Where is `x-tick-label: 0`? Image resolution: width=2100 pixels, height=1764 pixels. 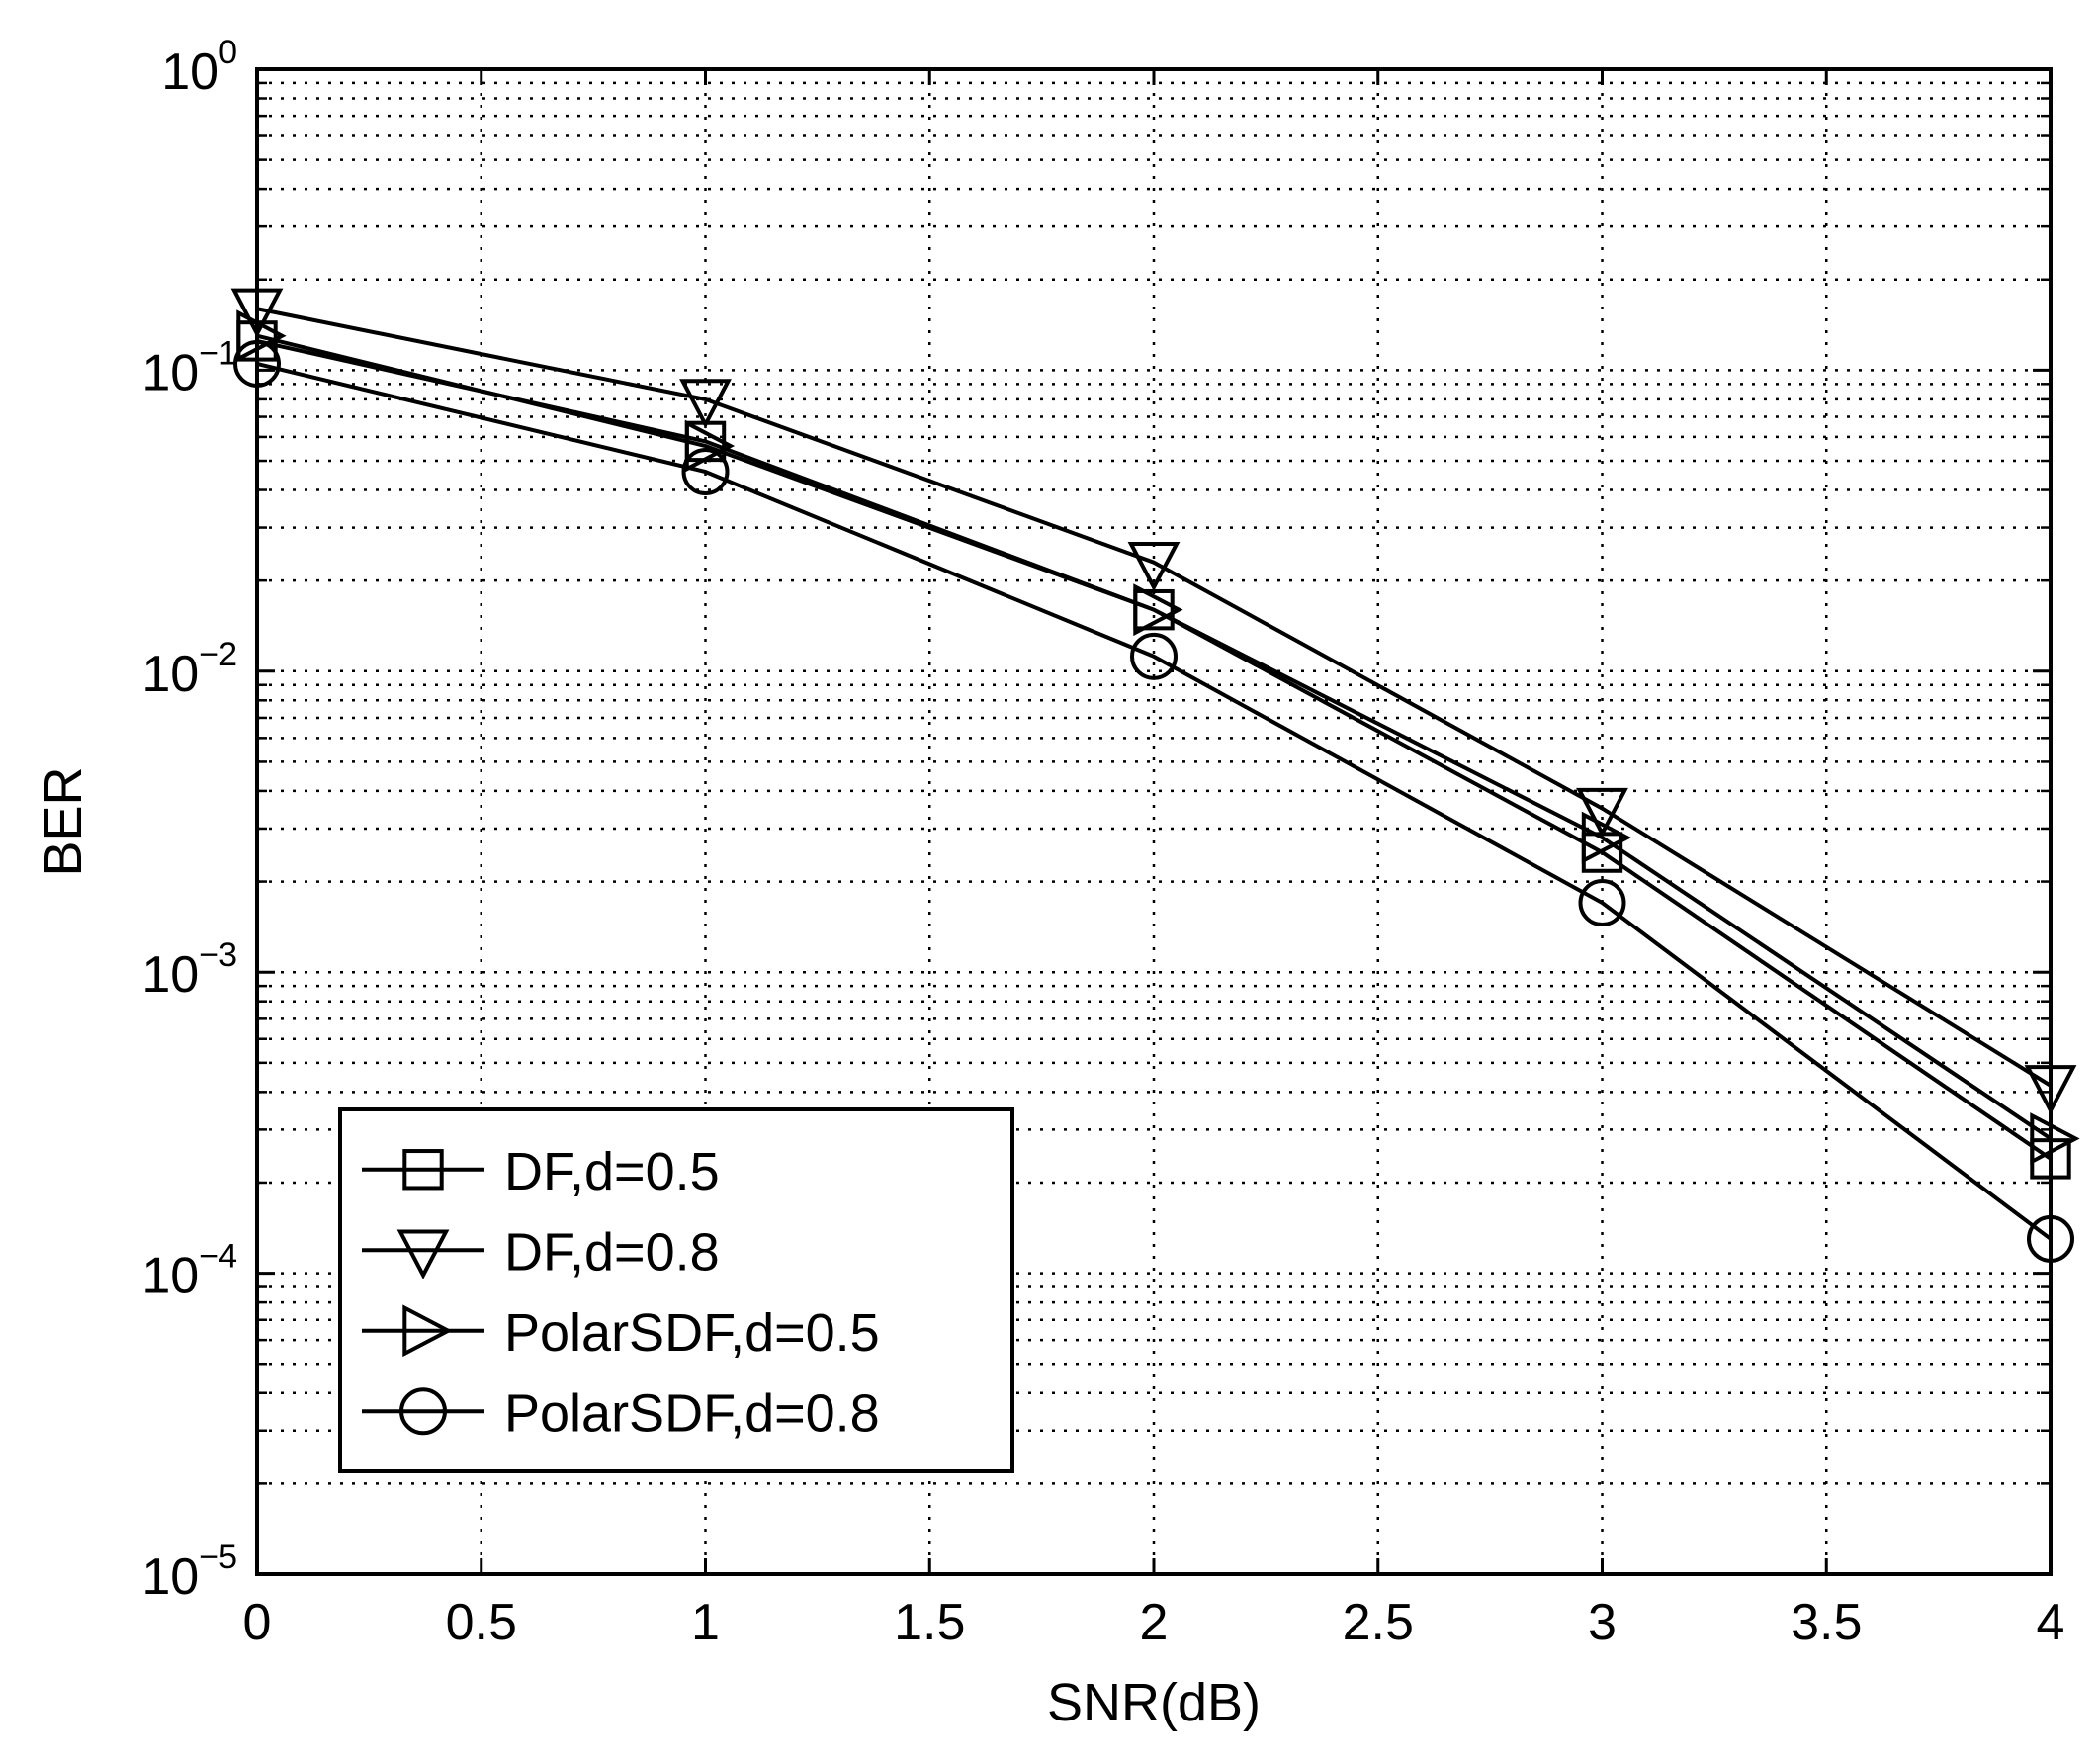
x-tick-label: 0 is located at coordinates (257, 1623).